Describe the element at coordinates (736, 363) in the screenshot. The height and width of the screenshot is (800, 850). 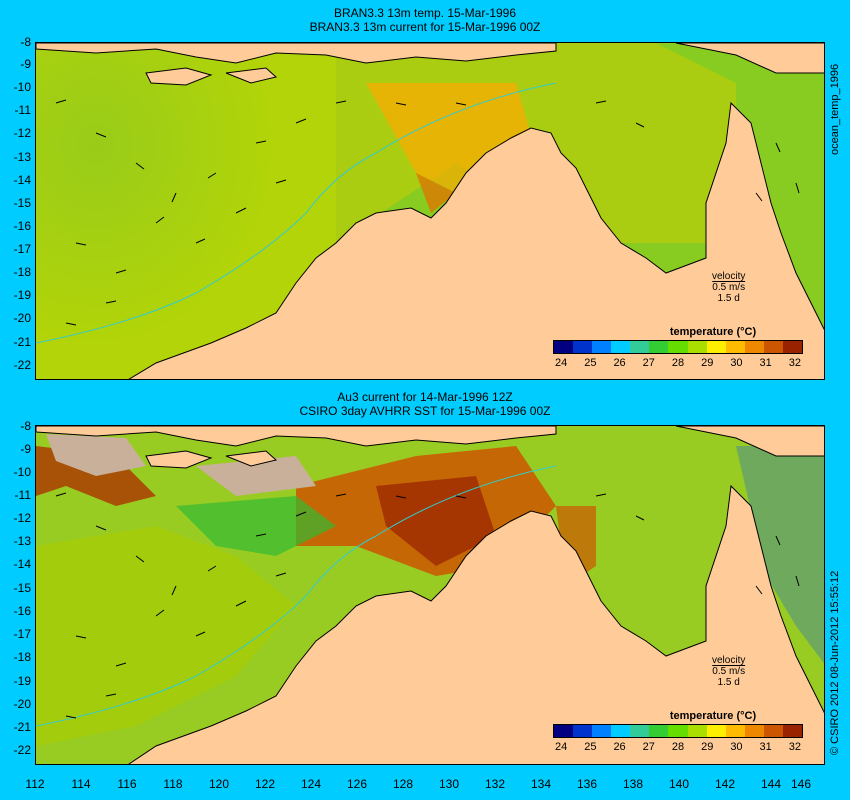
I see `cbar-tick: 30` at that location.